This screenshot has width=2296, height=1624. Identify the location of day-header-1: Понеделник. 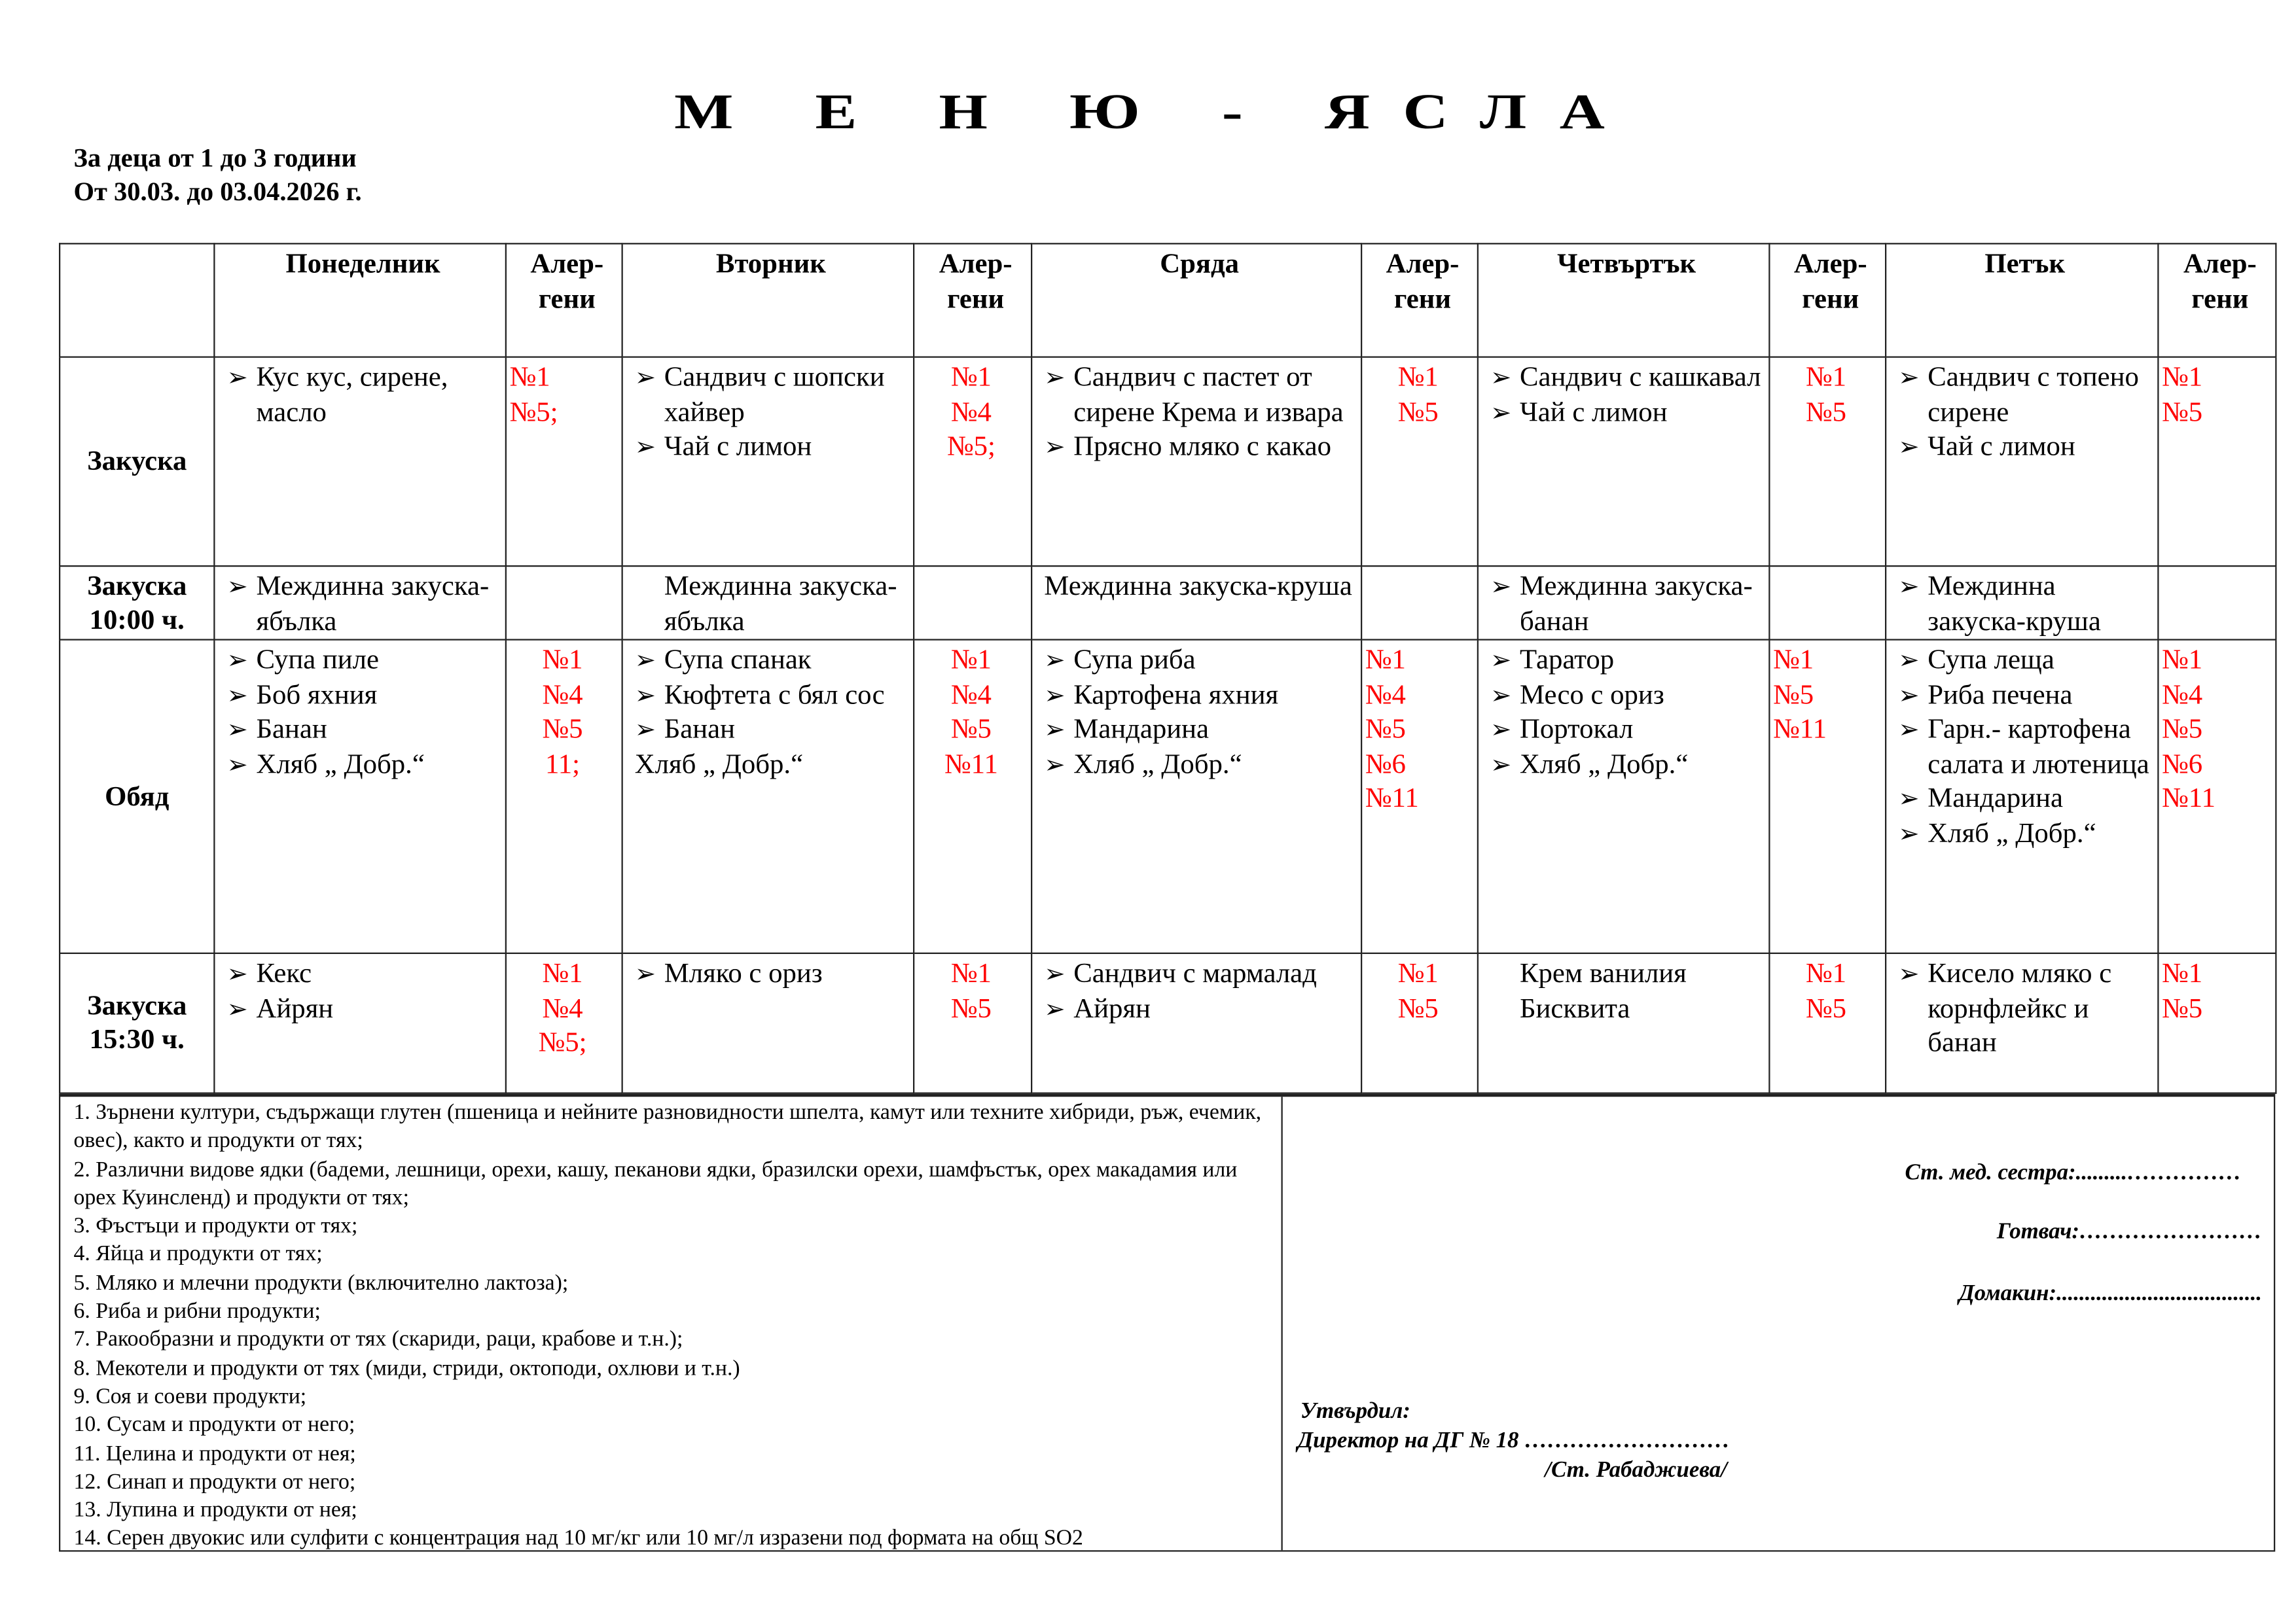
(360, 300).